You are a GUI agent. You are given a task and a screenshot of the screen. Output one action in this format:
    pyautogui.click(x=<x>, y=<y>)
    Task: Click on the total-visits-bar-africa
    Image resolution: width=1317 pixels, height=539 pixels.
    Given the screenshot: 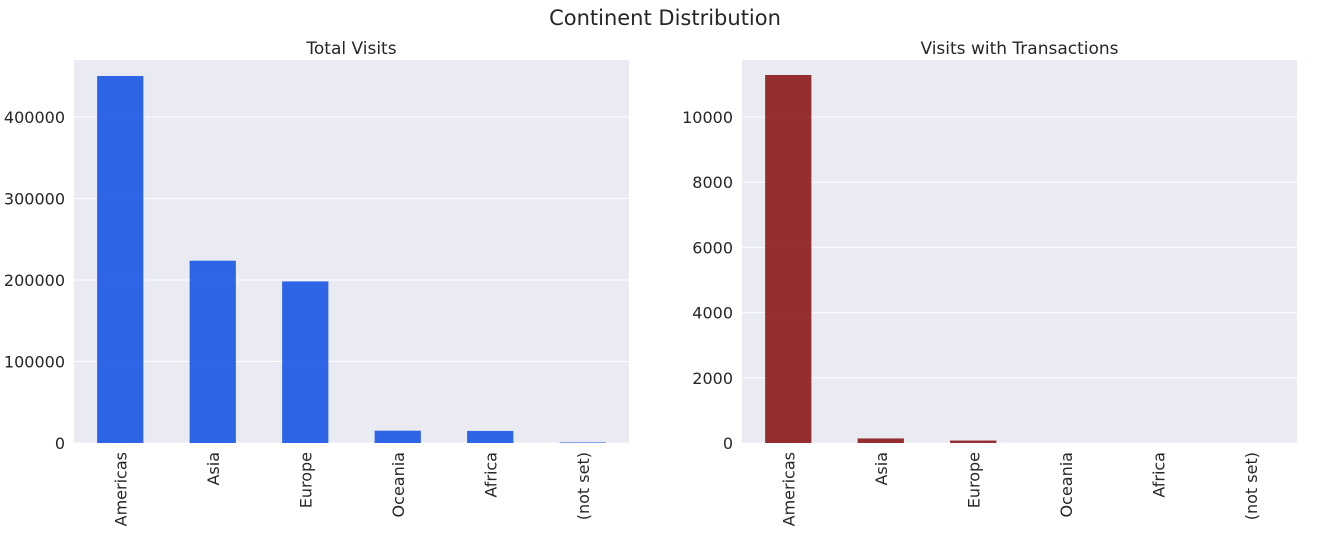 What is the action you would take?
    pyautogui.click(x=490, y=436)
    